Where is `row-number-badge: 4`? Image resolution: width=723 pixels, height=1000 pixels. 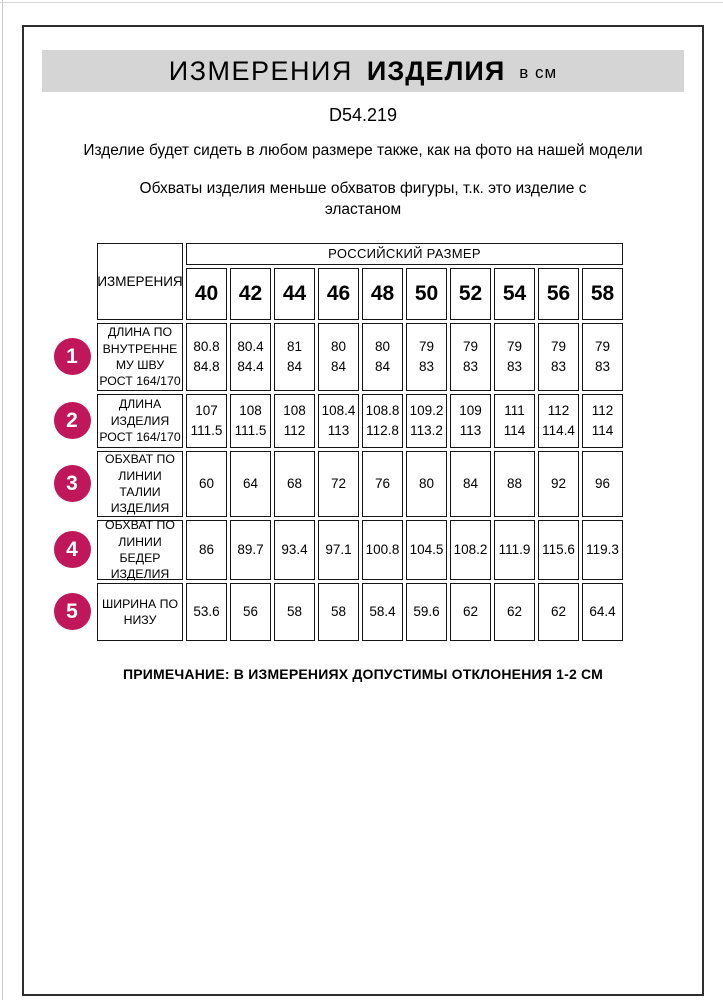
row-number-badge: 4 is located at coordinates (72, 550).